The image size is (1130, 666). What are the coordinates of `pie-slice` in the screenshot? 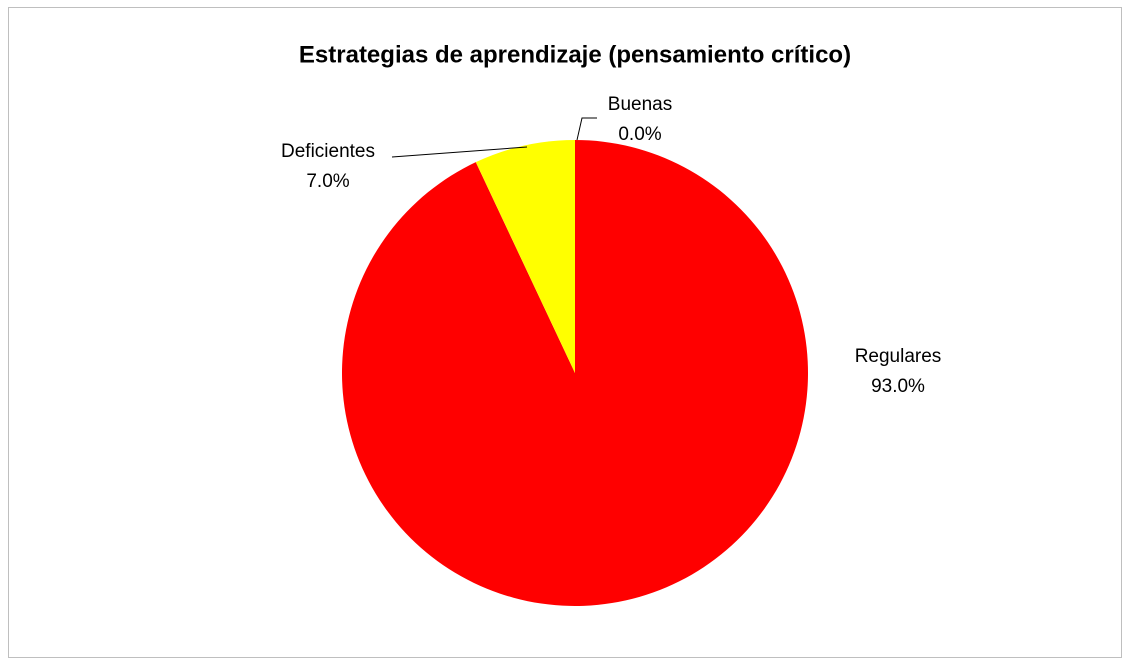 It's located at (525, 256).